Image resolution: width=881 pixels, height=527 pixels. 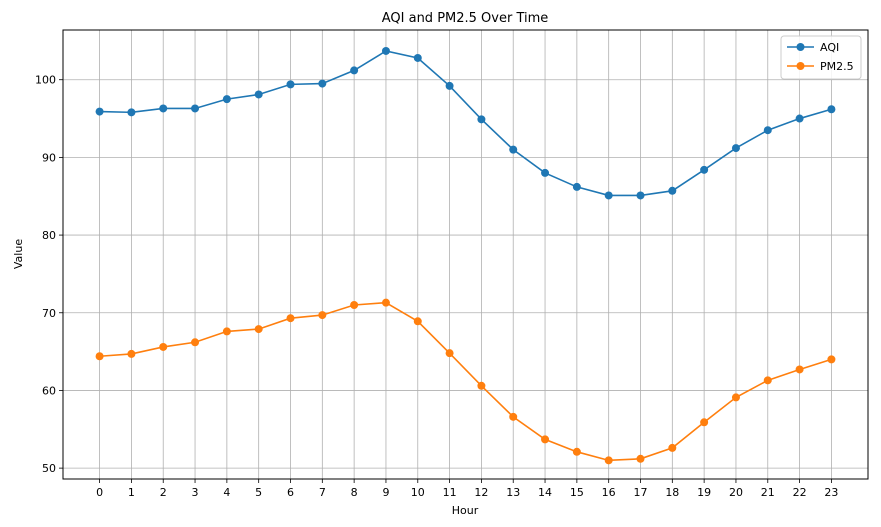 What do you see at coordinates (99, 492) in the screenshot?
I see `x-tick-label: 0` at bounding box center [99, 492].